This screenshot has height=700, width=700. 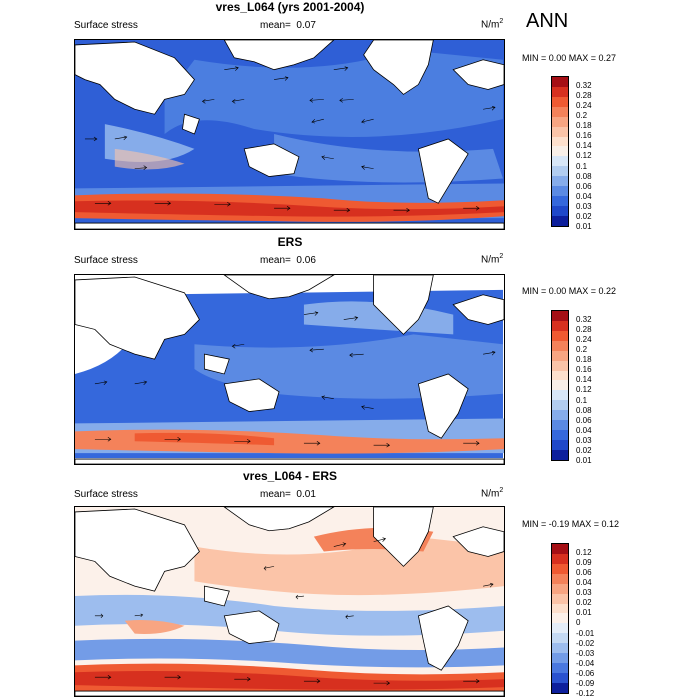 What do you see at coordinates (578, 623) in the screenshot?
I see `colorbar-tick-label: 0` at bounding box center [578, 623].